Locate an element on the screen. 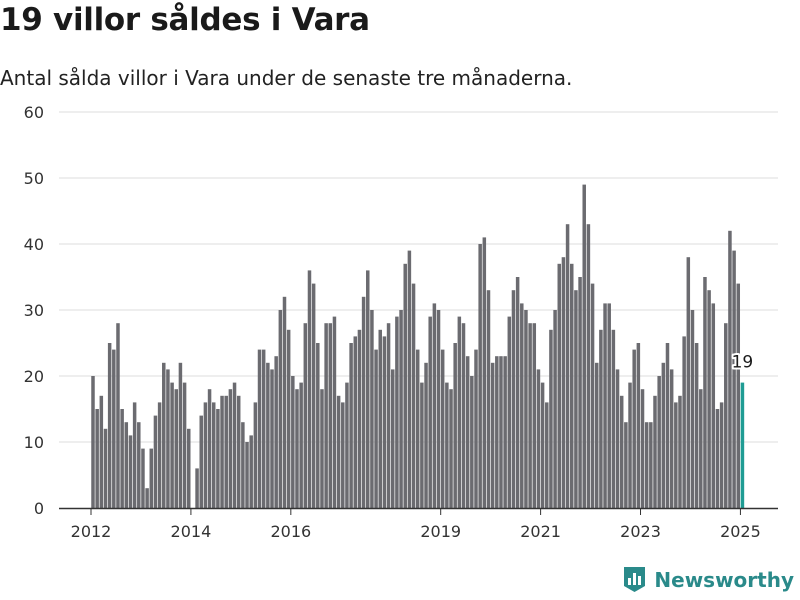 This screenshot has height=600, width=800. x-tick-label: 2025 is located at coordinates (740, 531).